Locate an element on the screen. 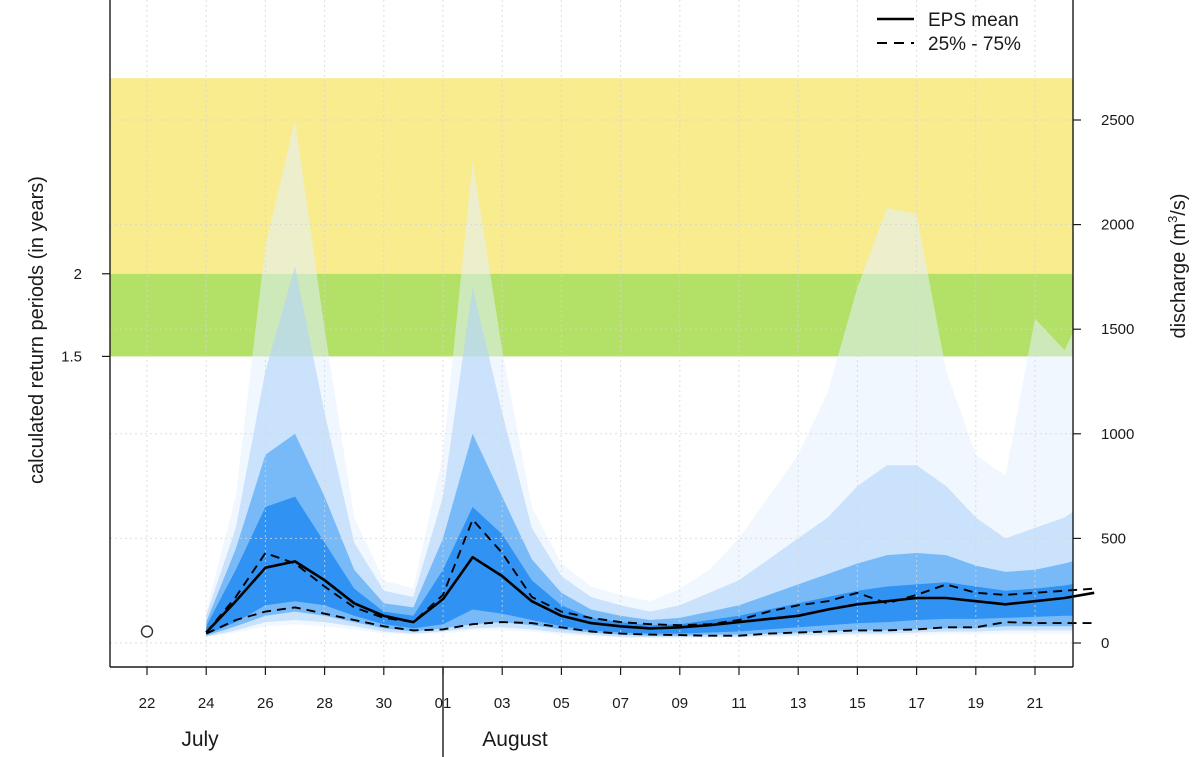 The image size is (1197, 757). right-tick-label-0: 0 is located at coordinates (1105, 643).